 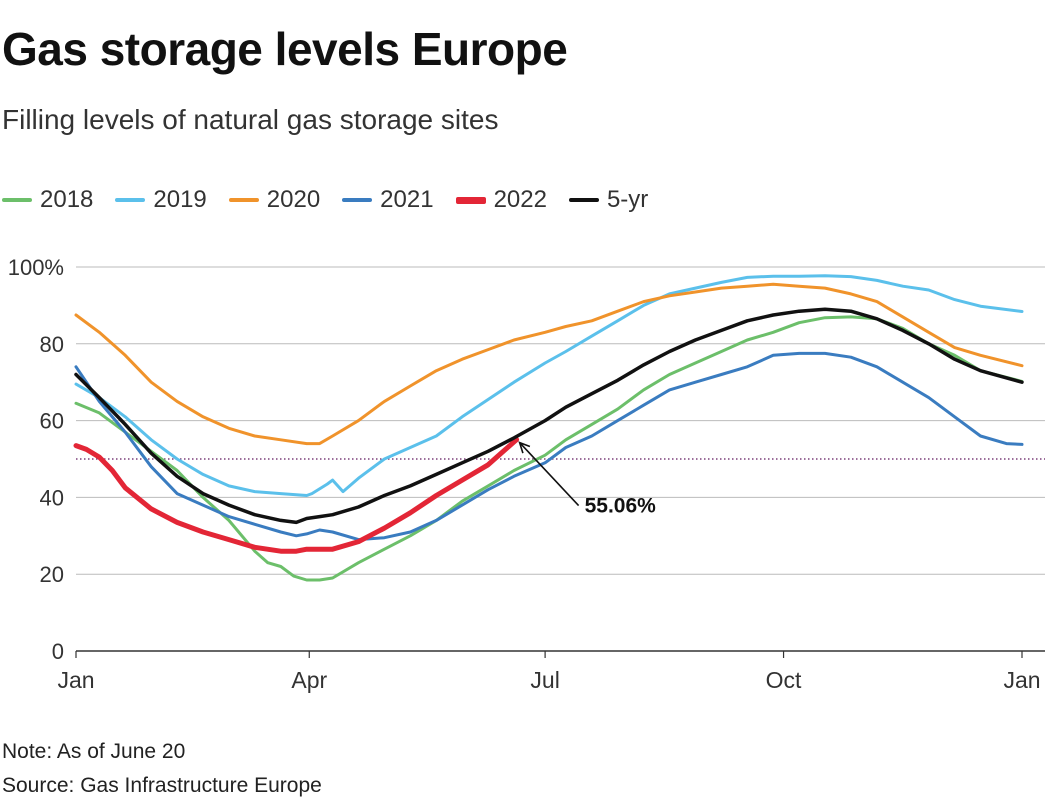 What do you see at coordinates (309, 680) in the screenshot?
I see `x-tick-label: Apr` at bounding box center [309, 680].